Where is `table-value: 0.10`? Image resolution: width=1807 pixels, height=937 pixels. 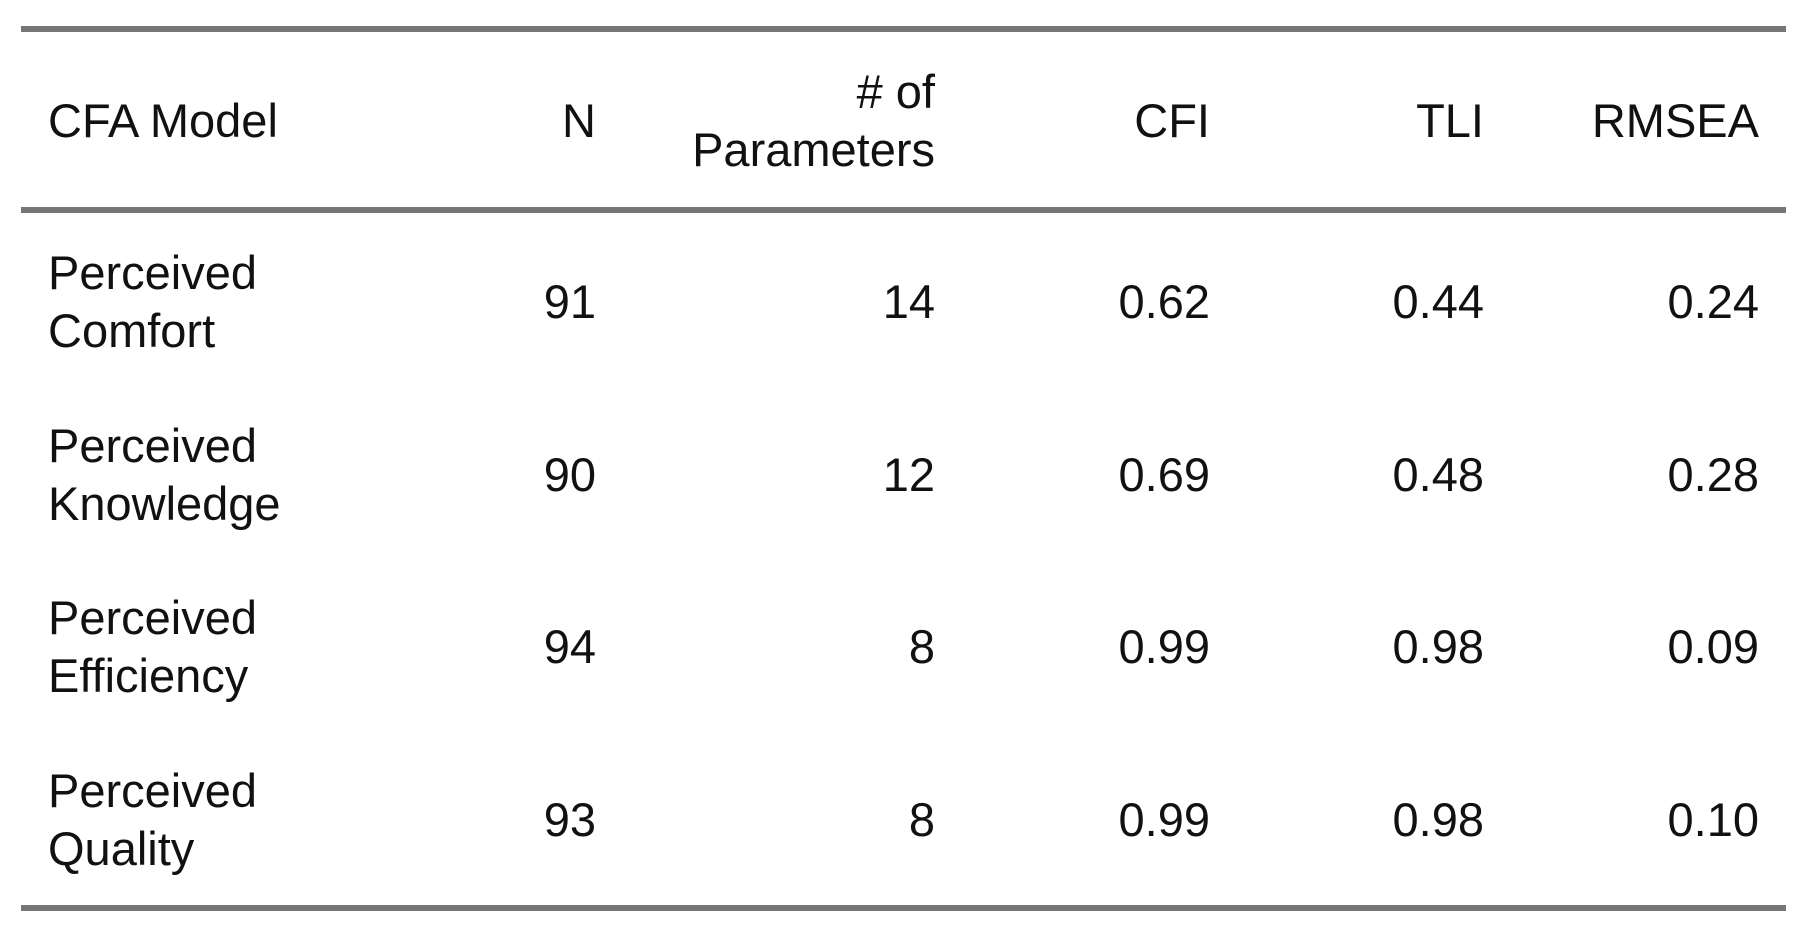
table-value: 0.10 is located at coordinates (1713, 819).